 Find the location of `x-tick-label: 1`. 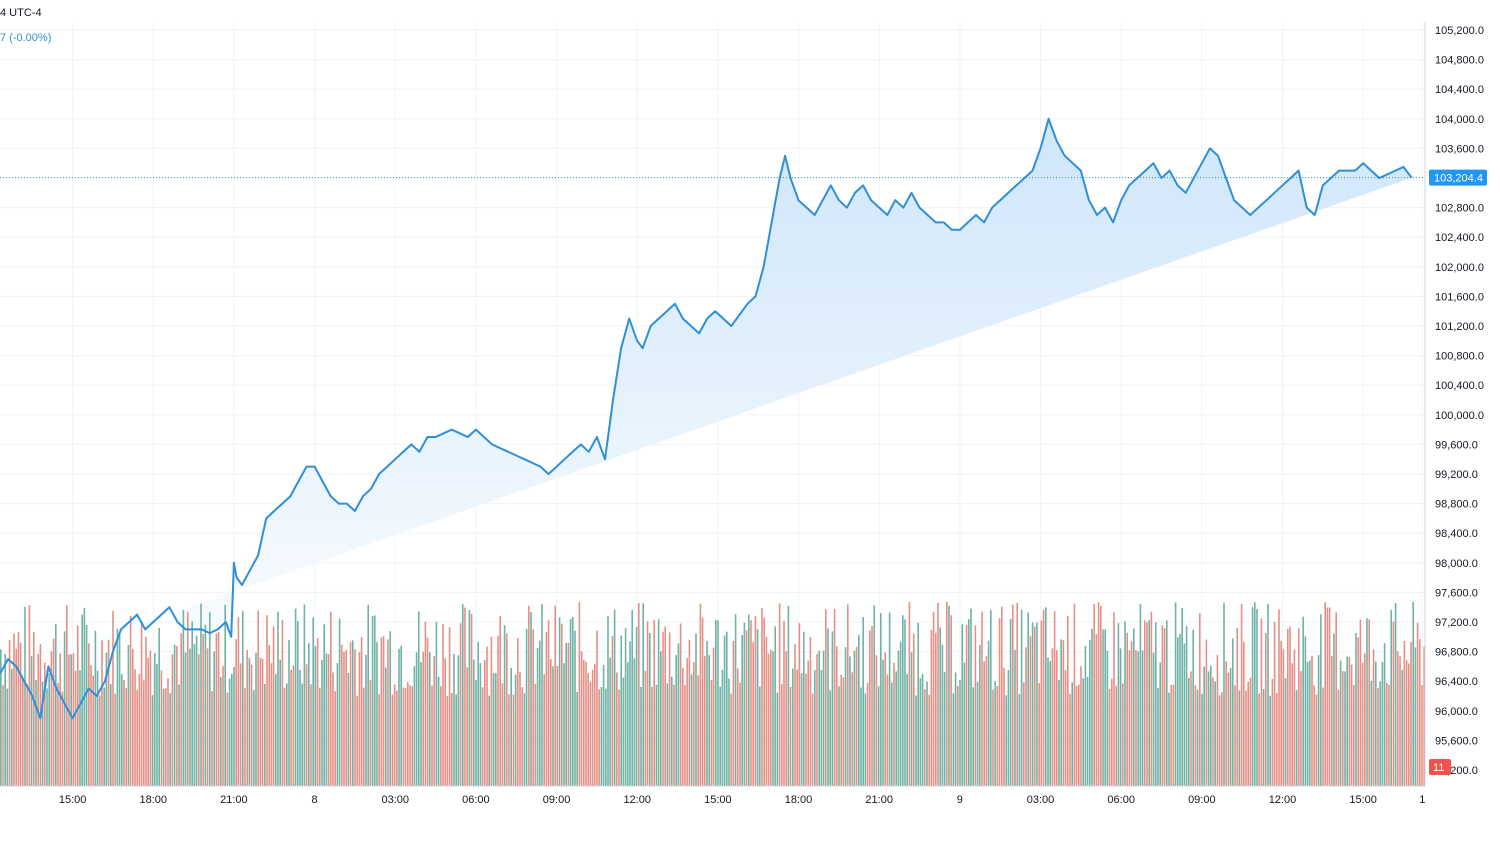

x-tick-label: 1 is located at coordinates (1422, 800).